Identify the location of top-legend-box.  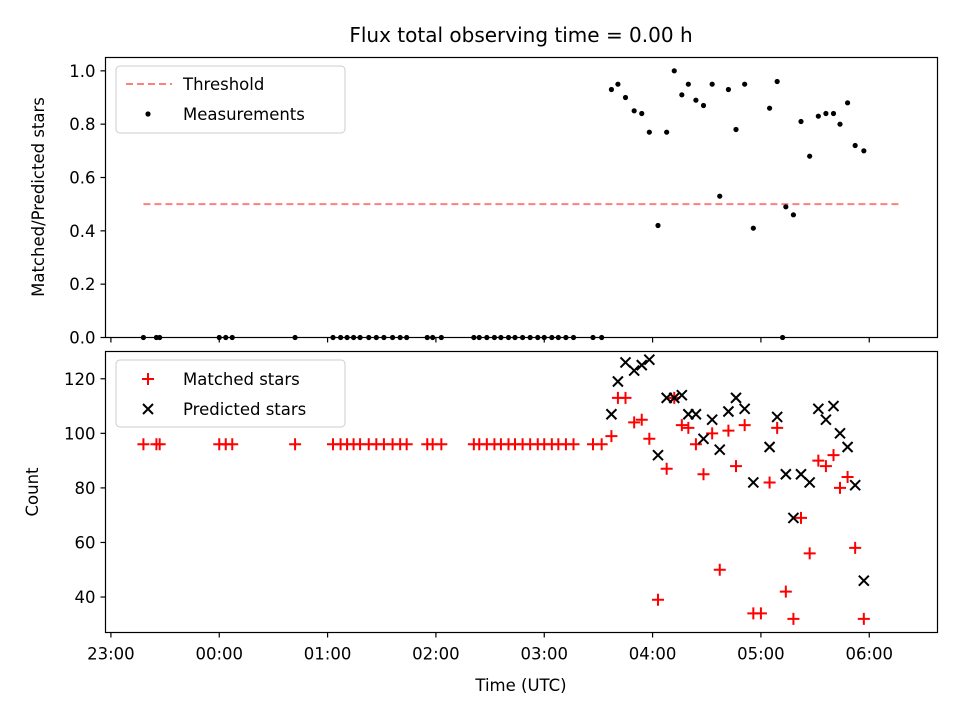
(230, 99).